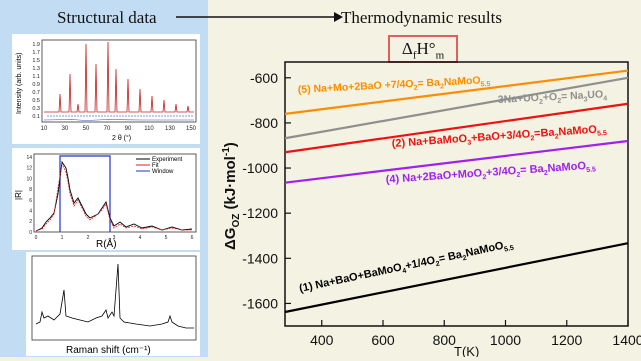  Describe the element at coordinates (407, 48) in the screenshot. I see `enthalpy-delta: Δ` at that location.